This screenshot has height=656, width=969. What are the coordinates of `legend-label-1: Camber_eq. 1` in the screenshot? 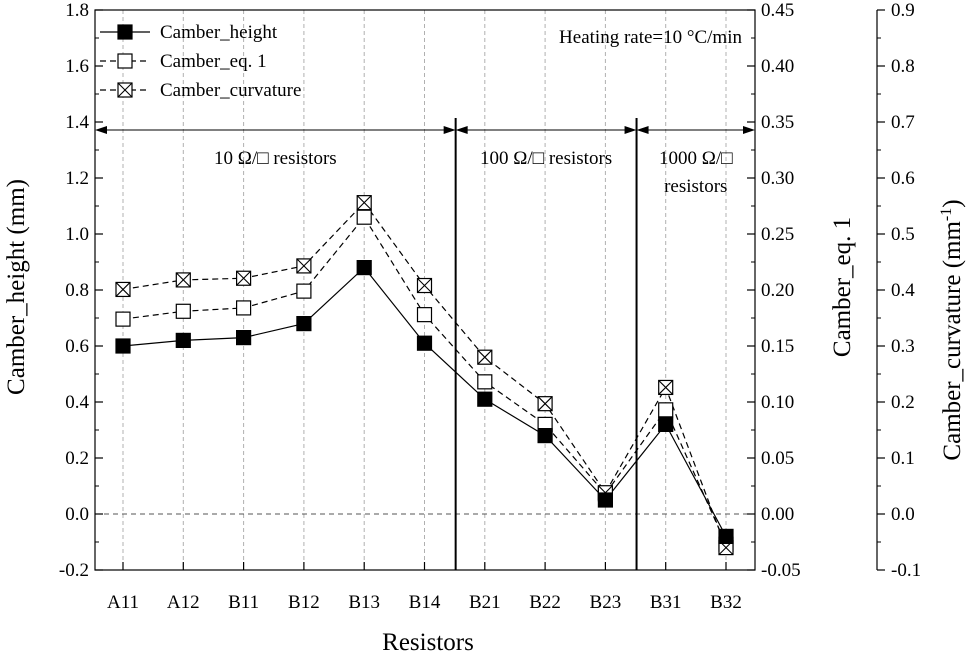 It's located at (213, 61).